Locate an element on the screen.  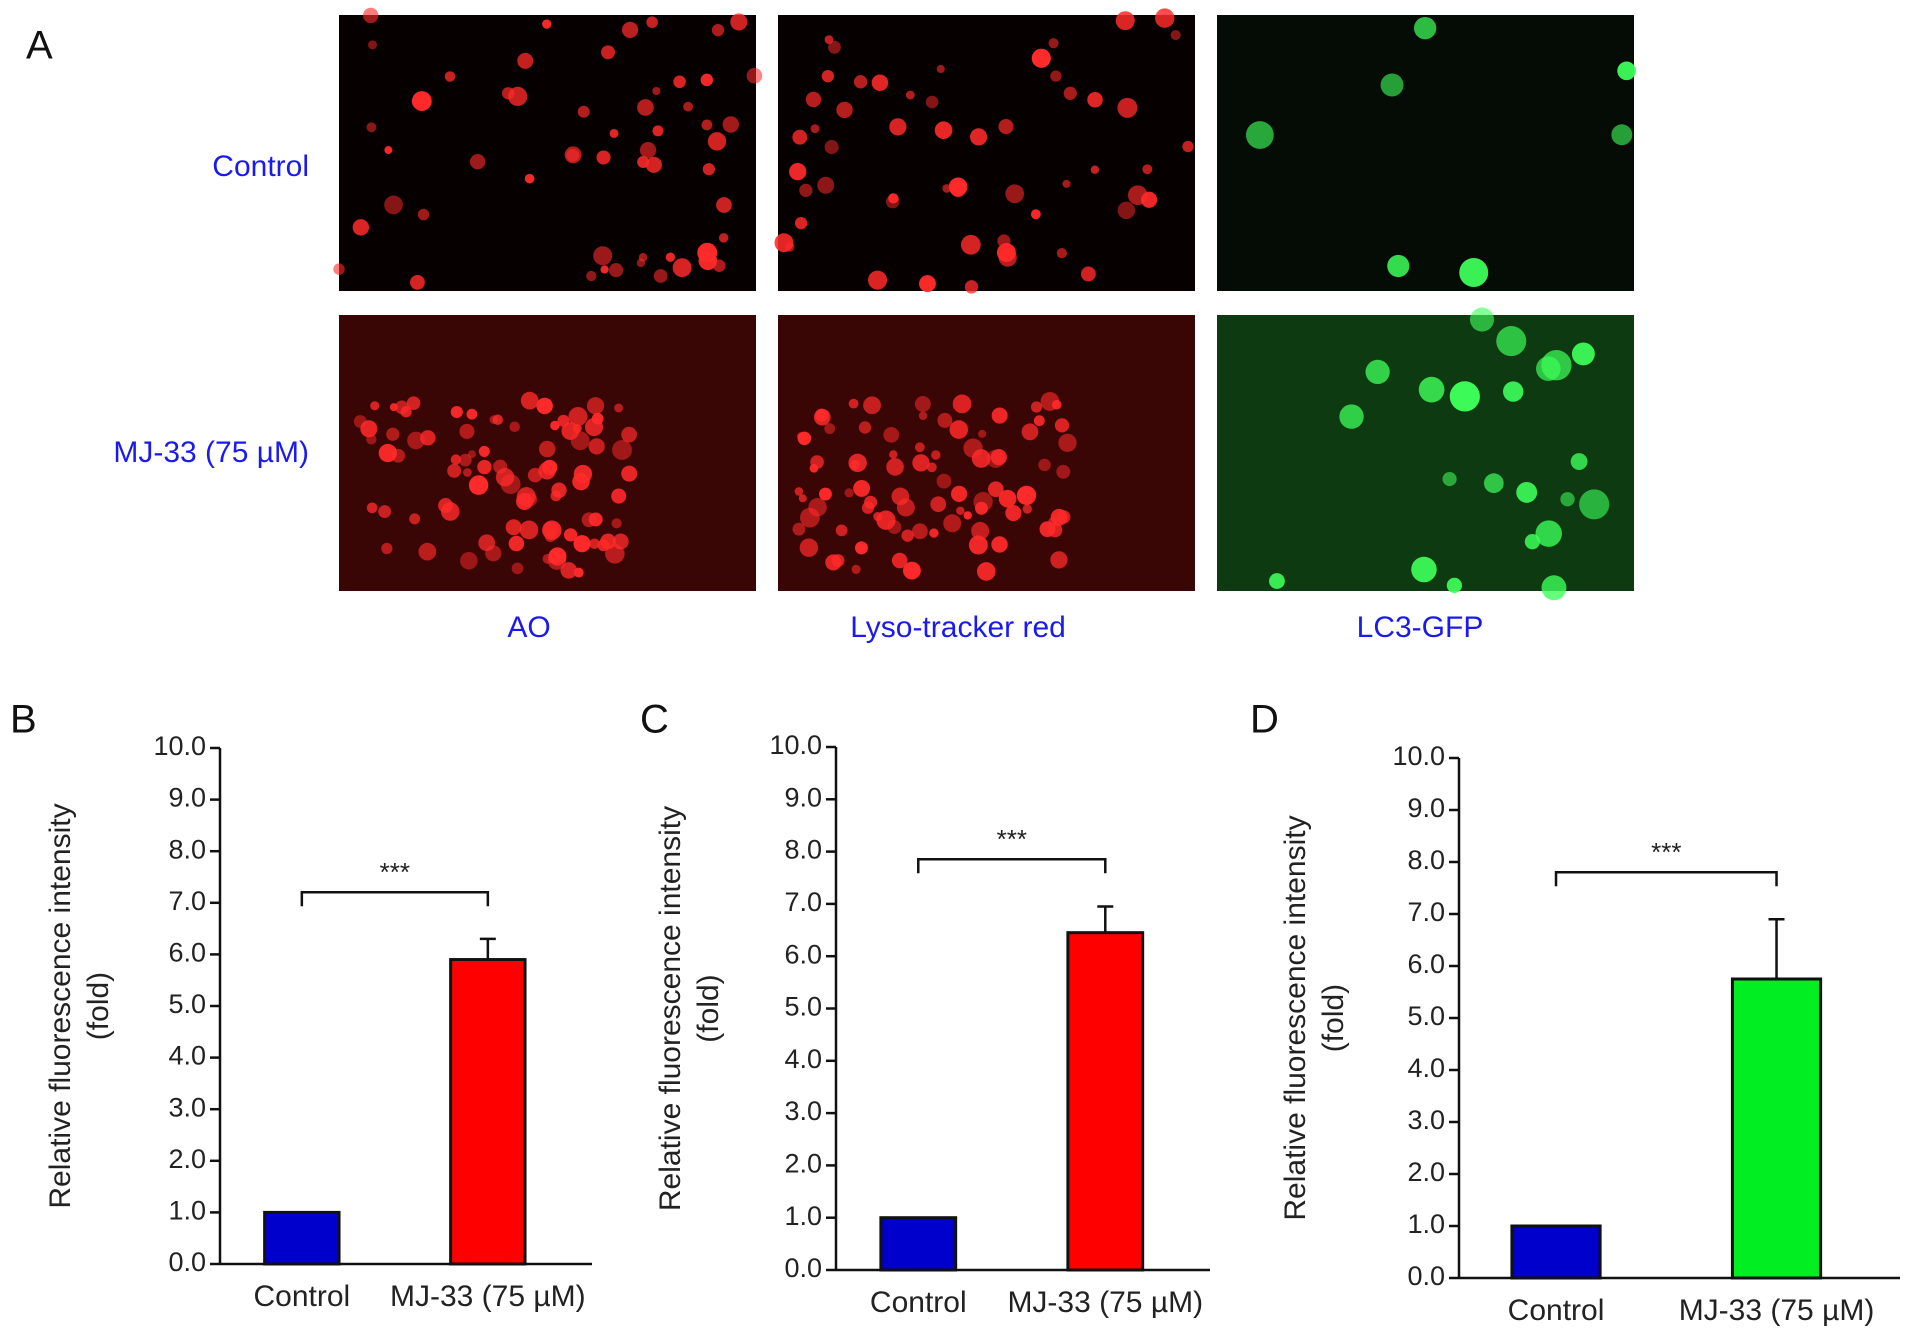
y-tick-label: 3.0 is located at coordinates (1426, 1120).